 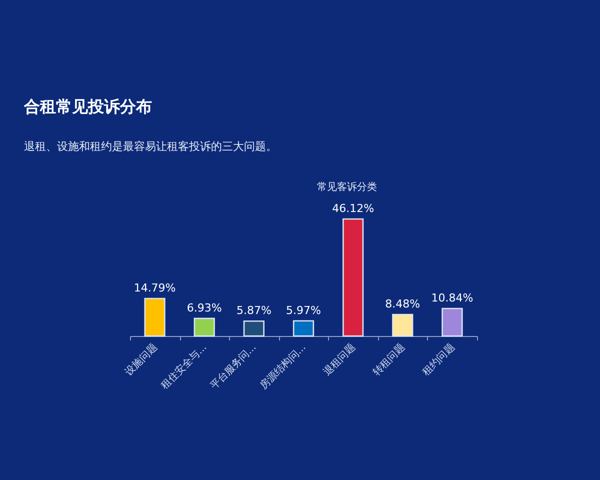 What do you see at coordinates (353, 208) in the screenshot?
I see `data-label: 46.12%` at bounding box center [353, 208].